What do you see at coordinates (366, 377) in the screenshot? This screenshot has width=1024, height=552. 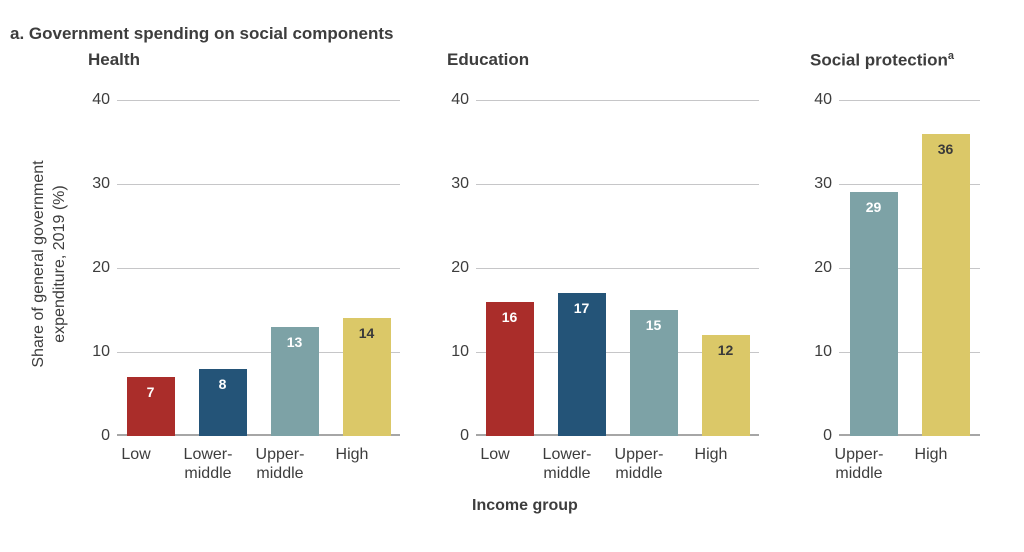 I see `bar-high: 14` at bounding box center [366, 377].